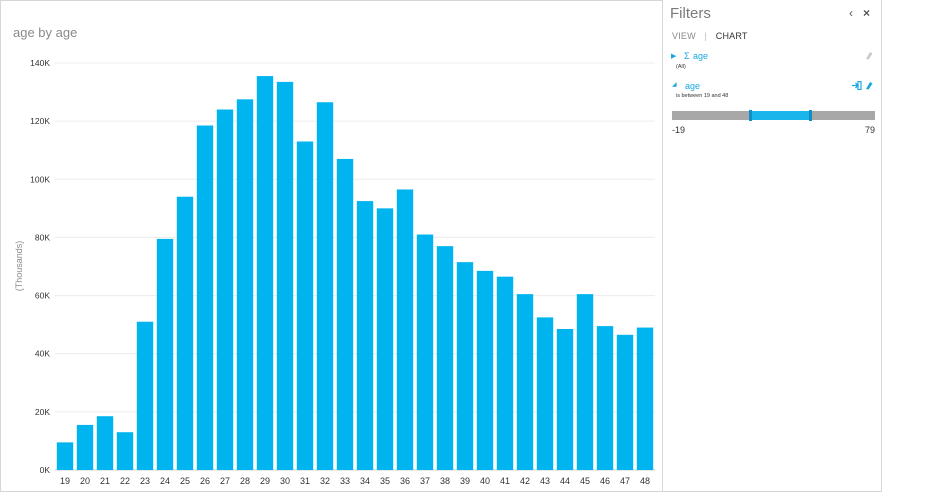 The image size is (942, 498). I want to click on tab-chart: CHART, so click(731, 36).